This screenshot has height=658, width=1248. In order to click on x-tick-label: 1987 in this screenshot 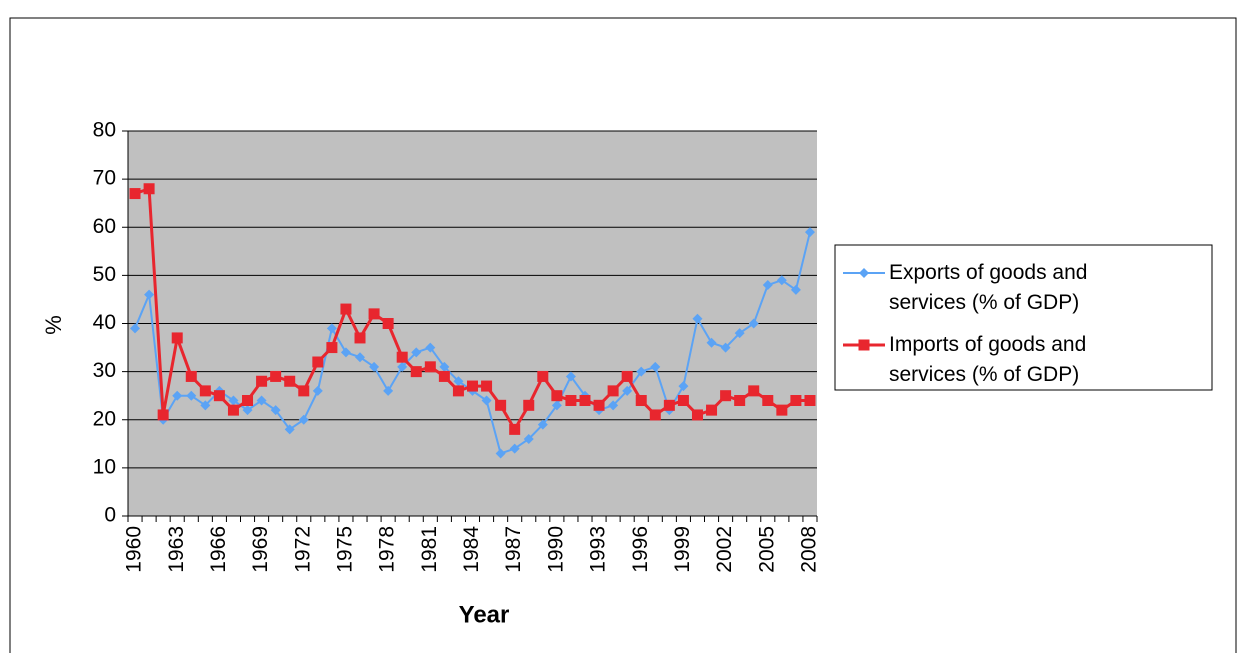, I will do `click(513, 549)`.